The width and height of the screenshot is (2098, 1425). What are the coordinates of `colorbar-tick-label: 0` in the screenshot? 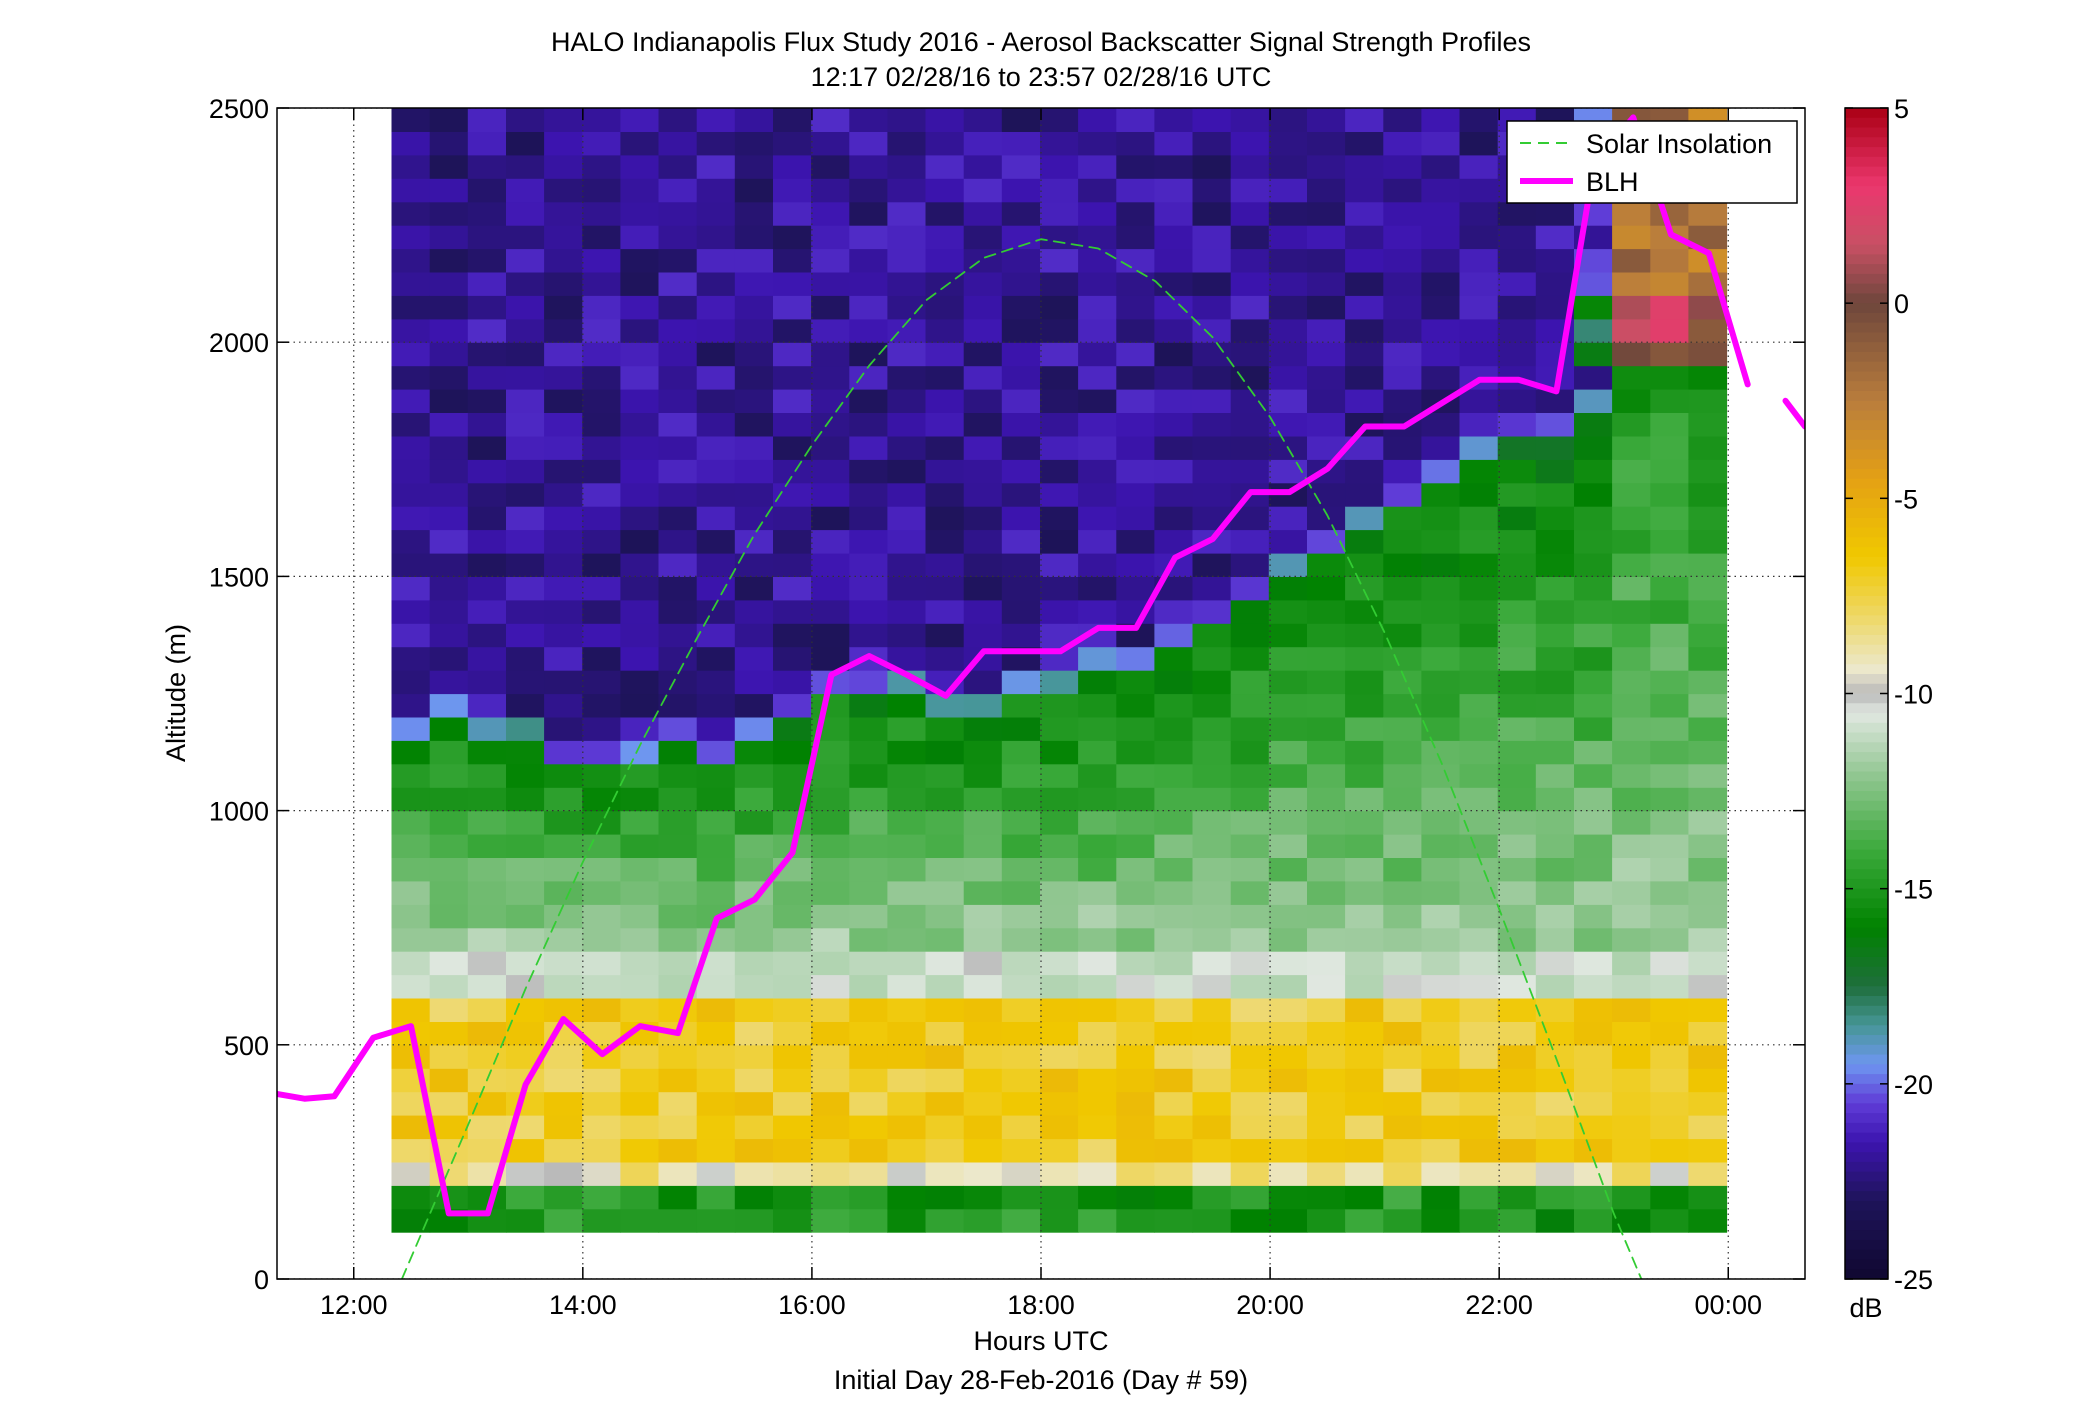 It's located at (1901, 304).